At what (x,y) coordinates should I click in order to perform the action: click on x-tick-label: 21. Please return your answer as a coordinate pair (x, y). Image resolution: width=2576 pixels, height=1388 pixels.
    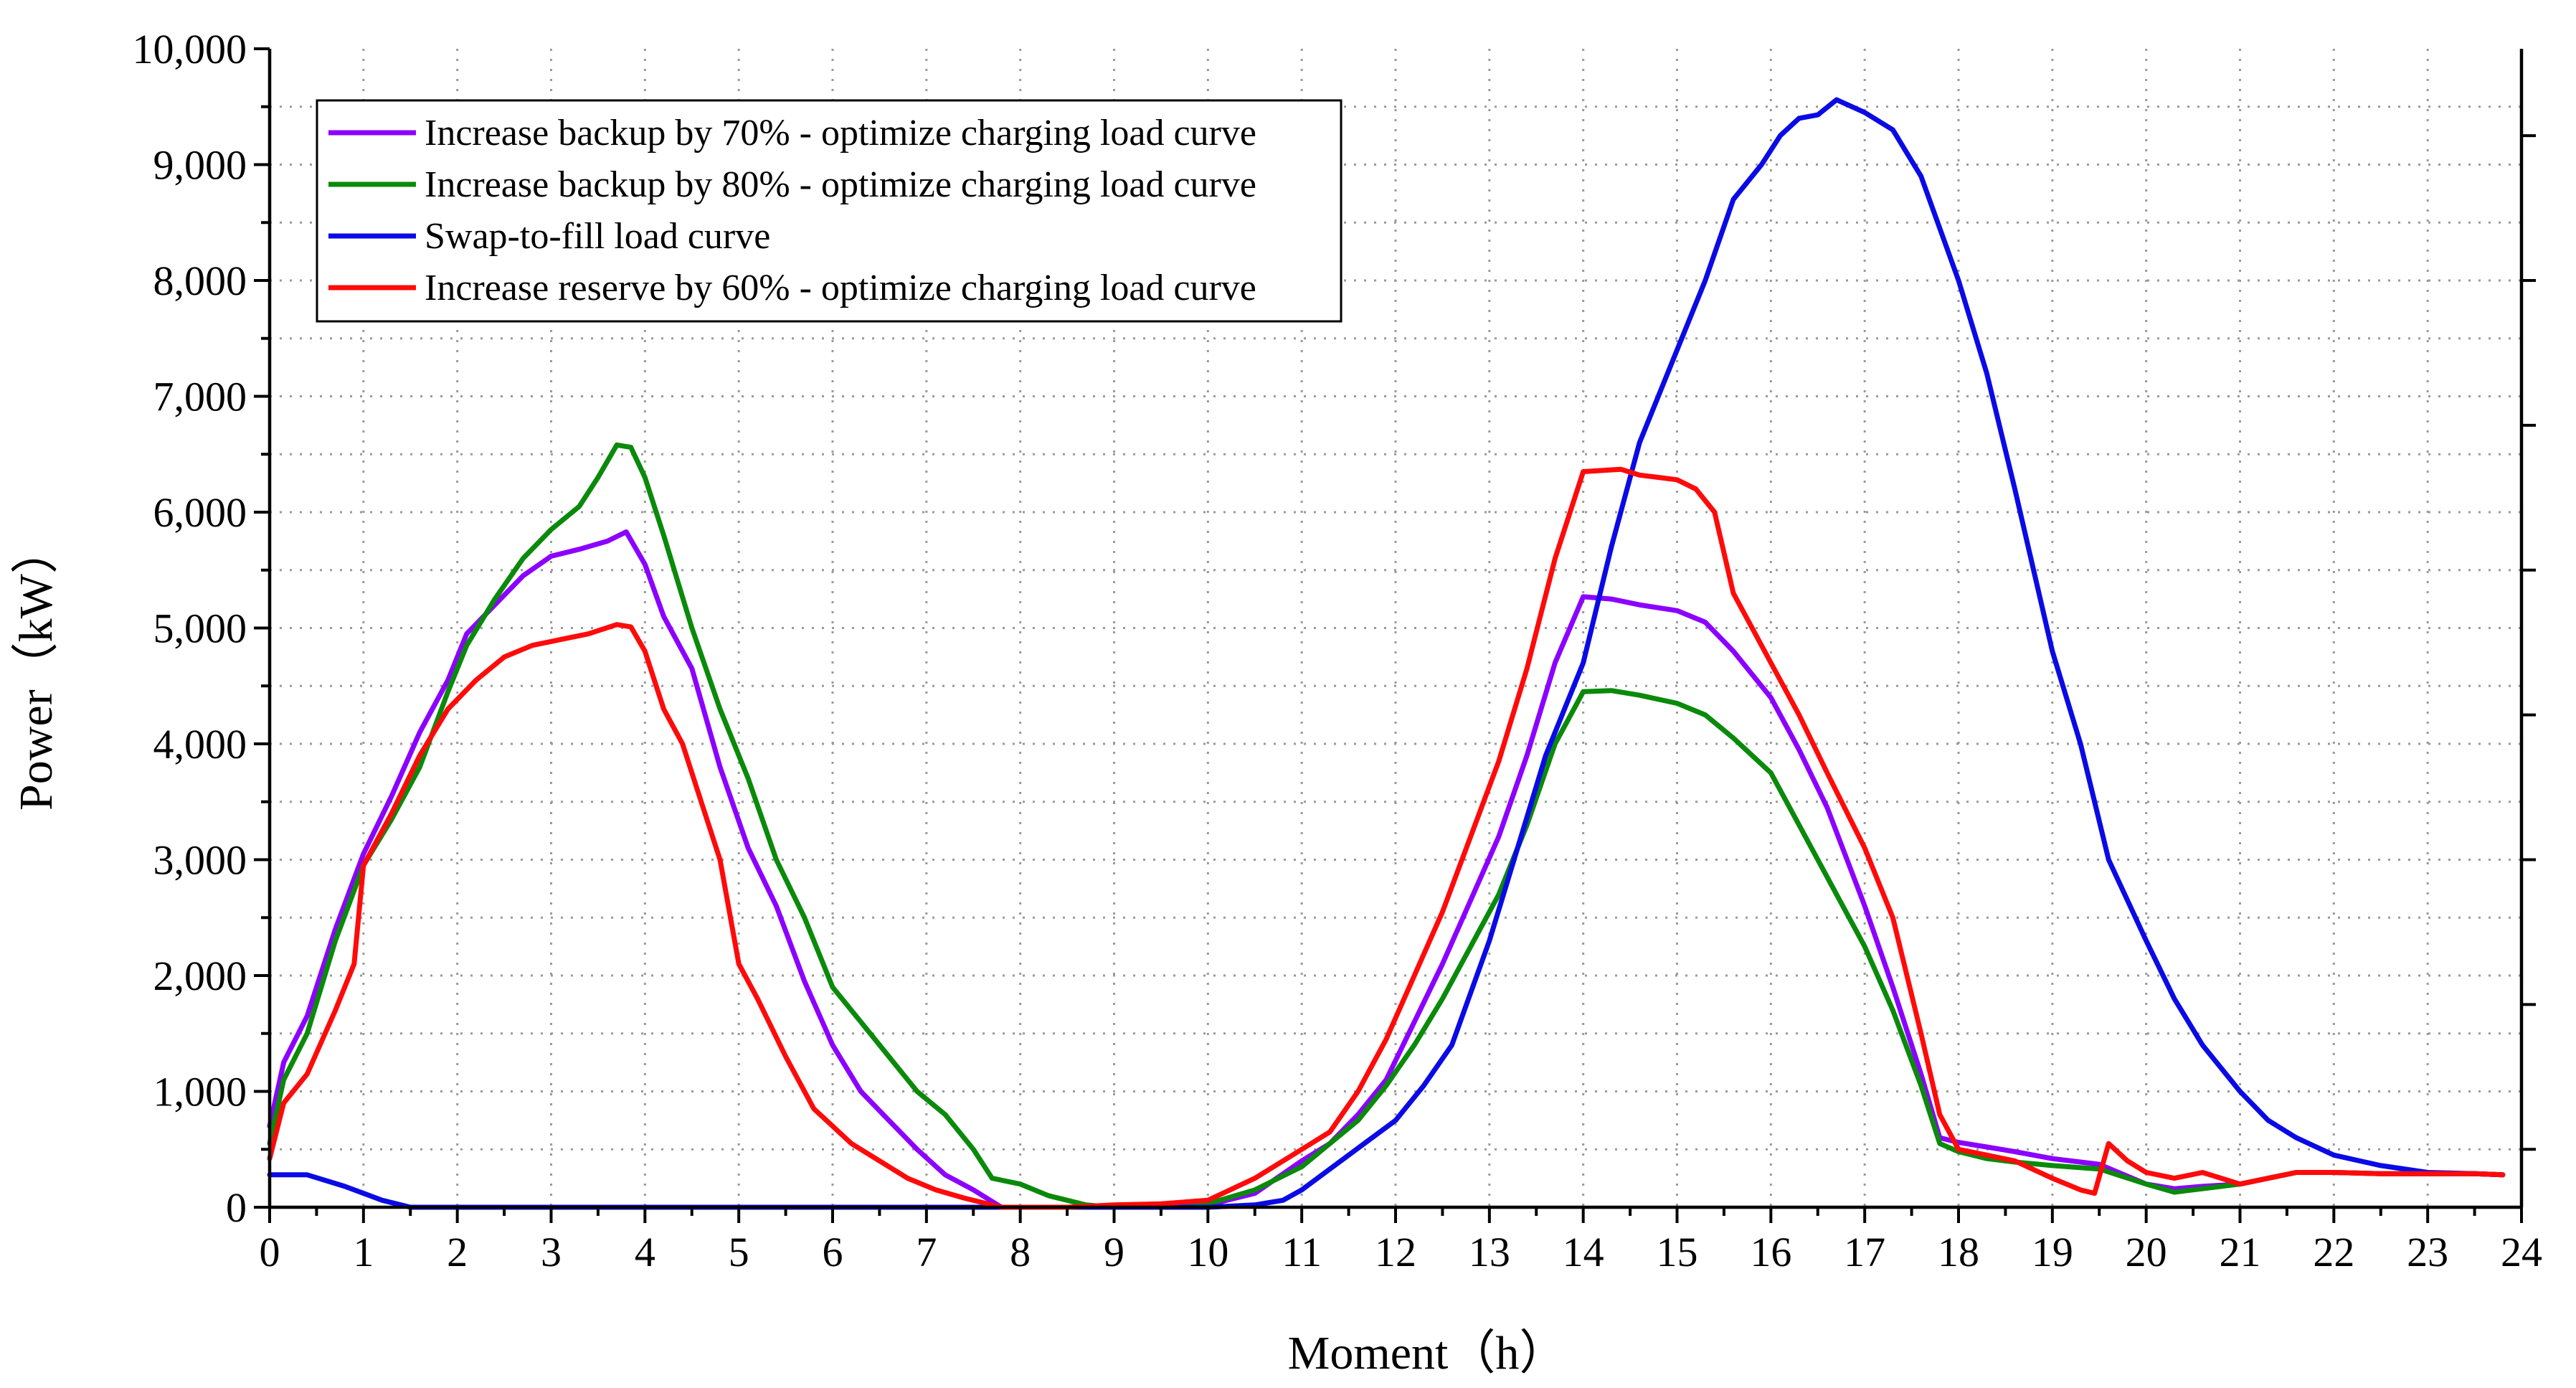
    Looking at the image, I should click on (2240, 1252).